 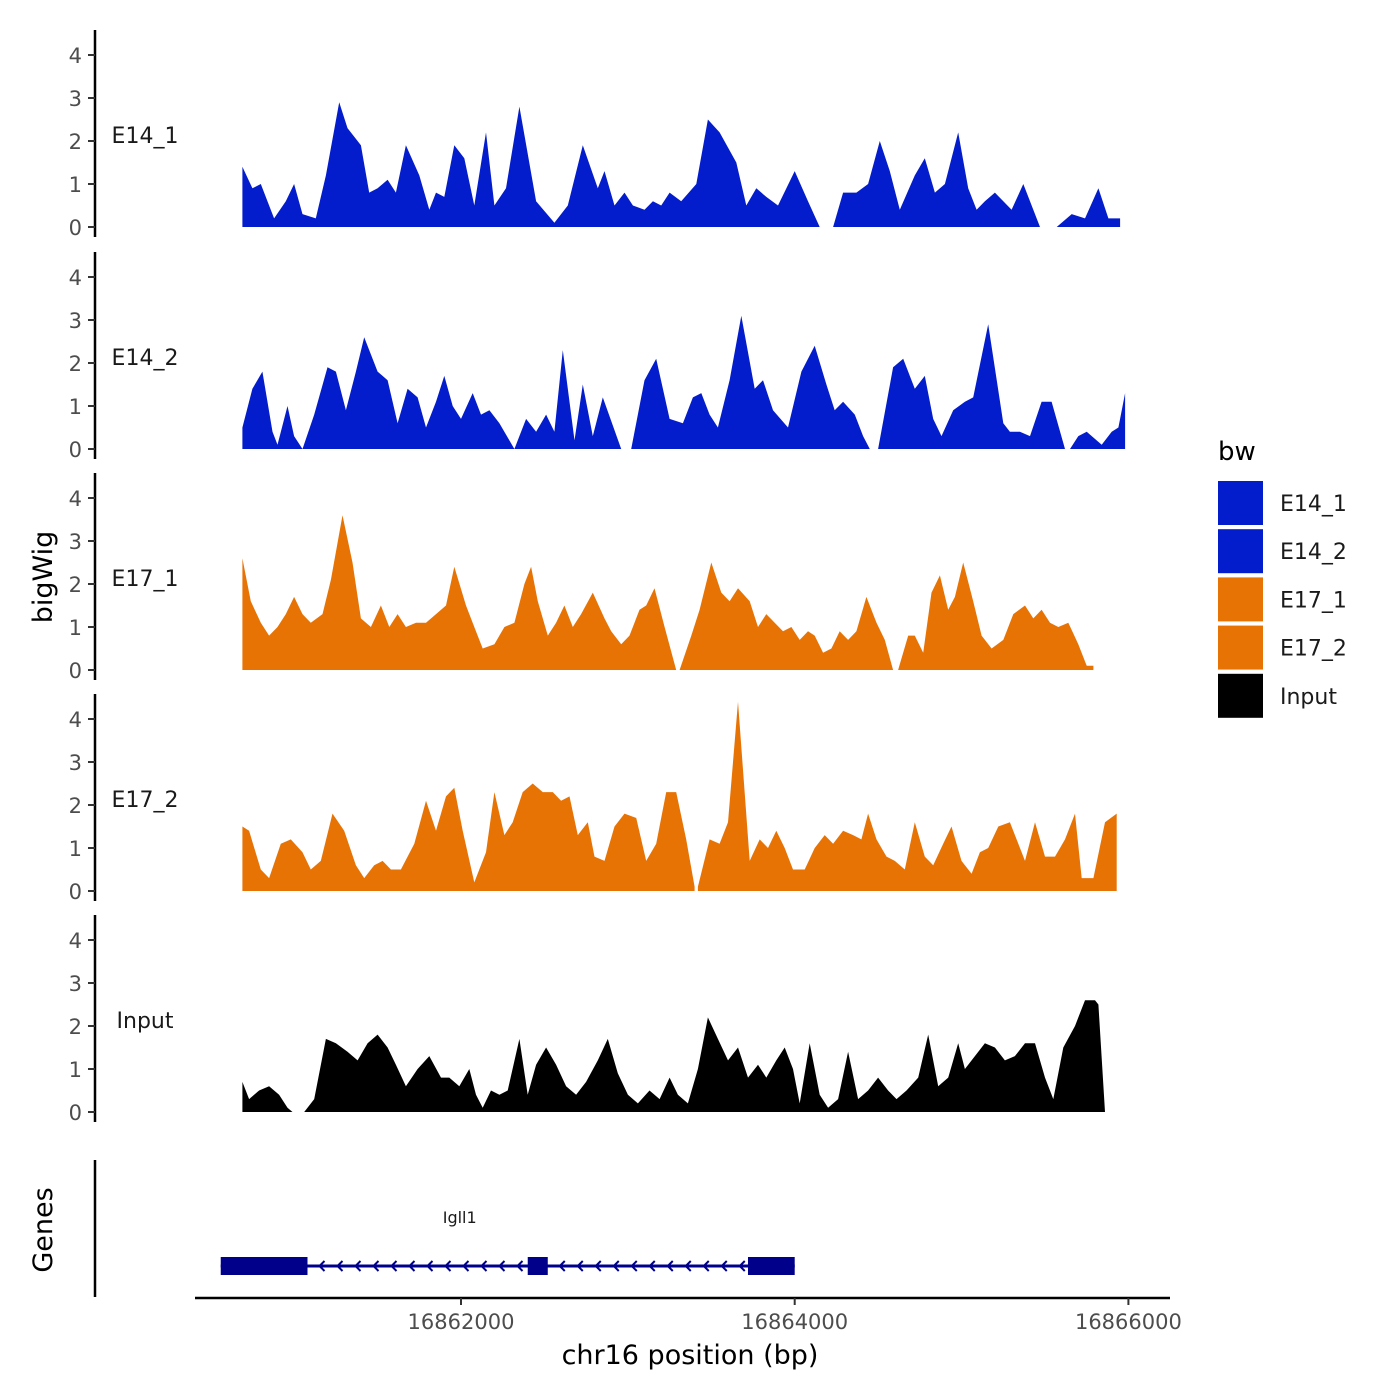 I want to click on legend-label: E14_1, so click(x=1313, y=504).